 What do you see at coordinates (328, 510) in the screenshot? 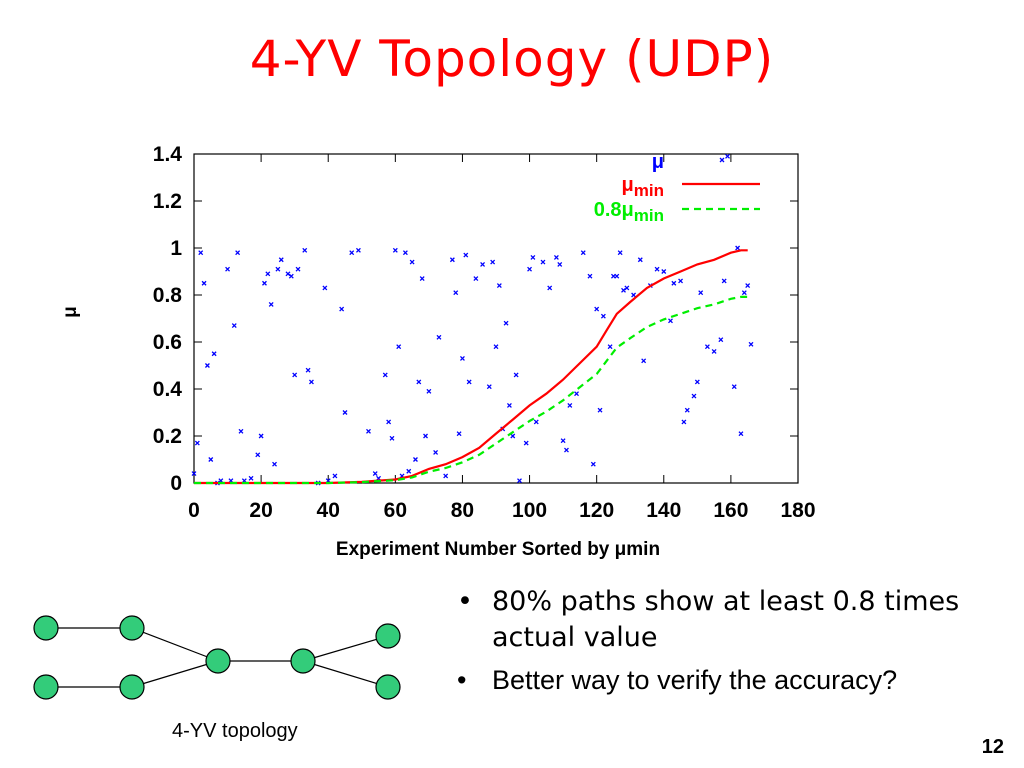
I see `x-tick-label: 40` at bounding box center [328, 510].